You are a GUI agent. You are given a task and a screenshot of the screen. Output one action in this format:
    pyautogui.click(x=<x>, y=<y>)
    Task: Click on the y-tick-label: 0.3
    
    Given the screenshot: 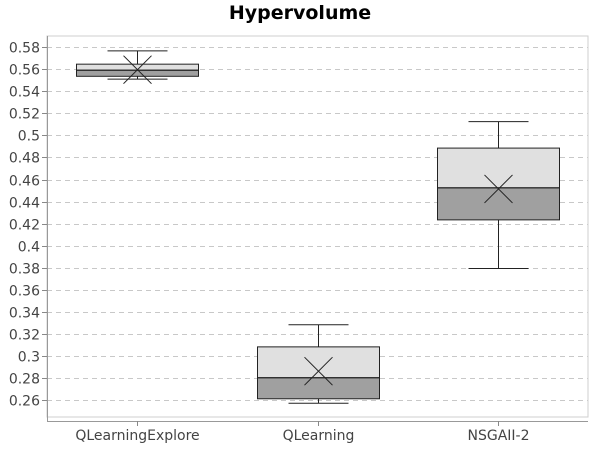 What is the action you would take?
    pyautogui.click(x=29, y=358)
    